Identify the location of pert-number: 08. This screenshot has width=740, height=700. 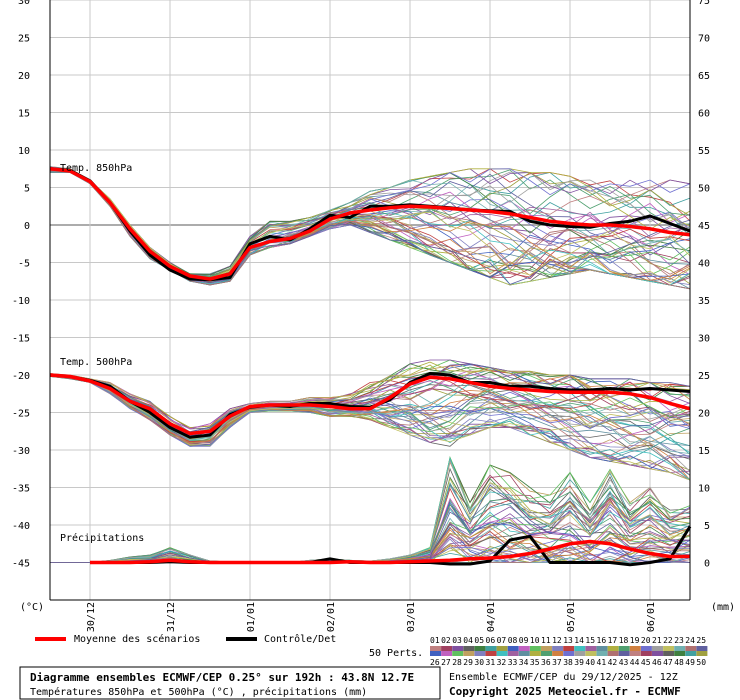
(513, 640).